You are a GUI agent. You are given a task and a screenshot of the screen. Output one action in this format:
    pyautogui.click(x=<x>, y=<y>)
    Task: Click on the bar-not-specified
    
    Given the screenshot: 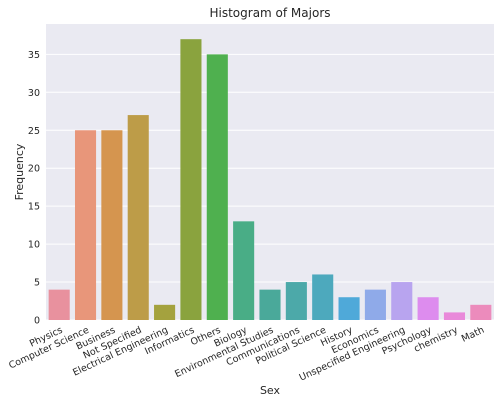 What is the action you would take?
    pyautogui.click(x=138, y=217)
    